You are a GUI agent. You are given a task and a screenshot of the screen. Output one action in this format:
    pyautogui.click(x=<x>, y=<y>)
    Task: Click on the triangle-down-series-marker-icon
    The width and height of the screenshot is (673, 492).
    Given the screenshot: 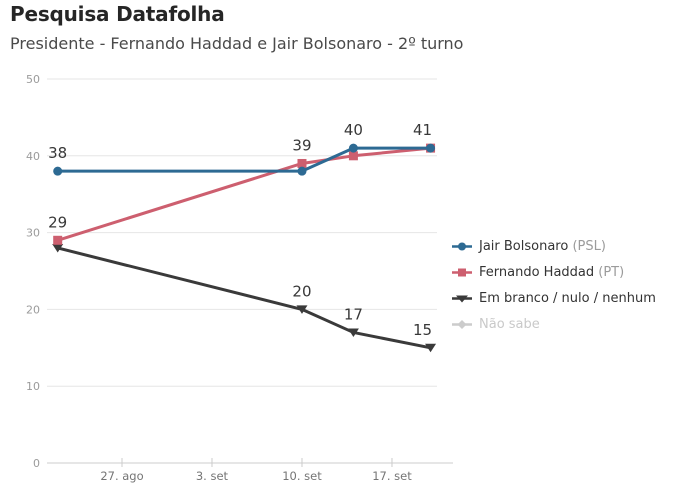 What is the action you would take?
    pyautogui.click(x=462, y=298)
    